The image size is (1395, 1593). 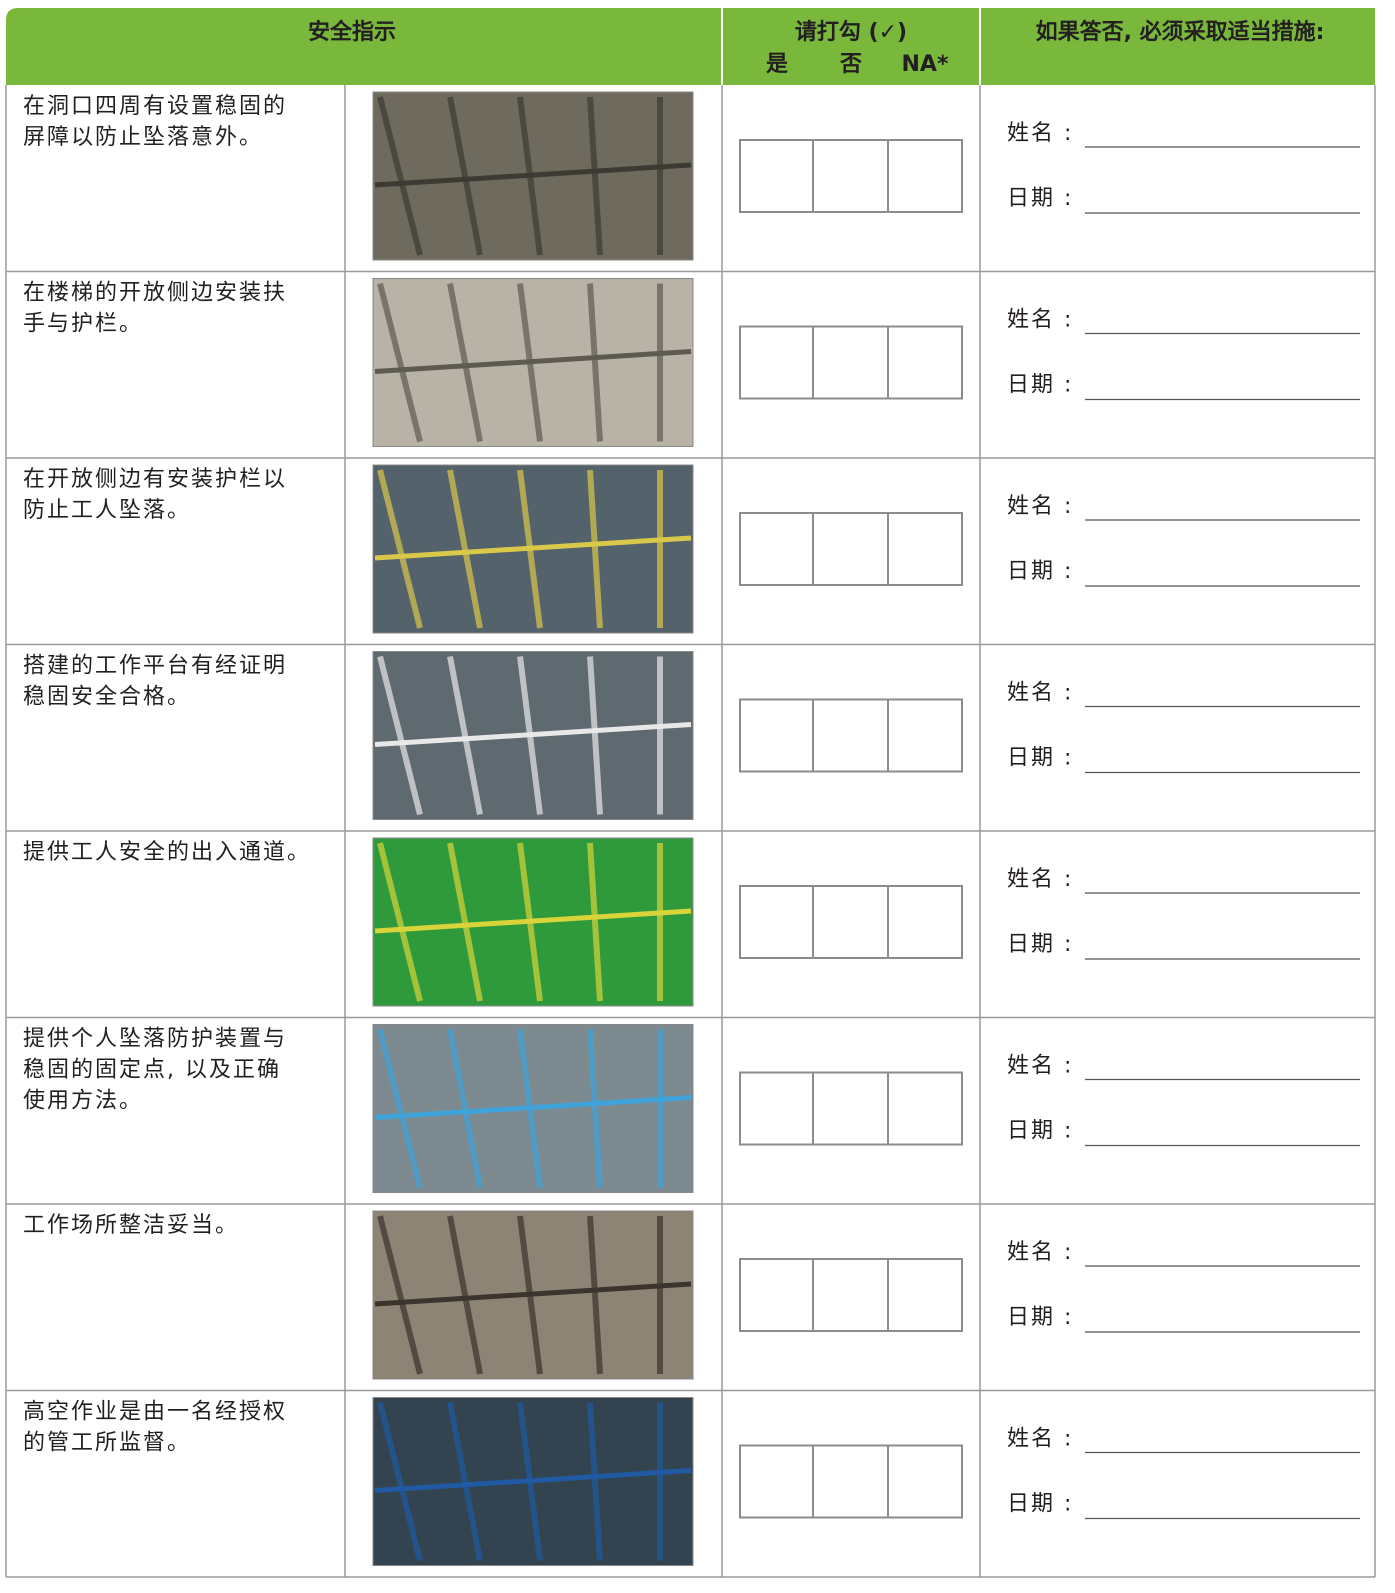 I want to click on instruction-text: 提供个人坠落防护装置与, so click(x=155, y=1039).